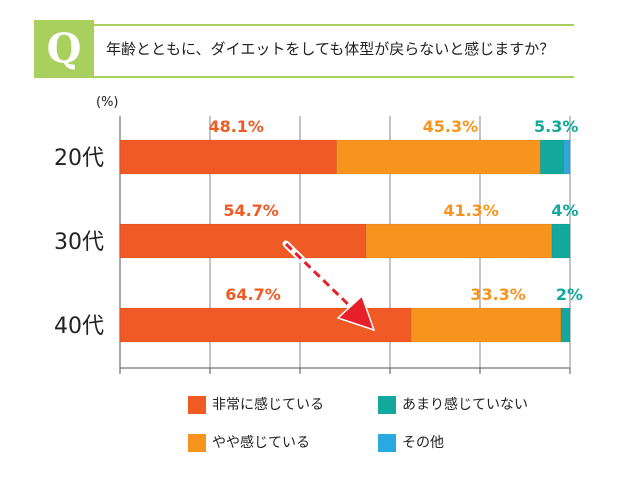  Describe the element at coordinates (251, 210) in the screenshot. I see `data-label: 54.7%` at that location.